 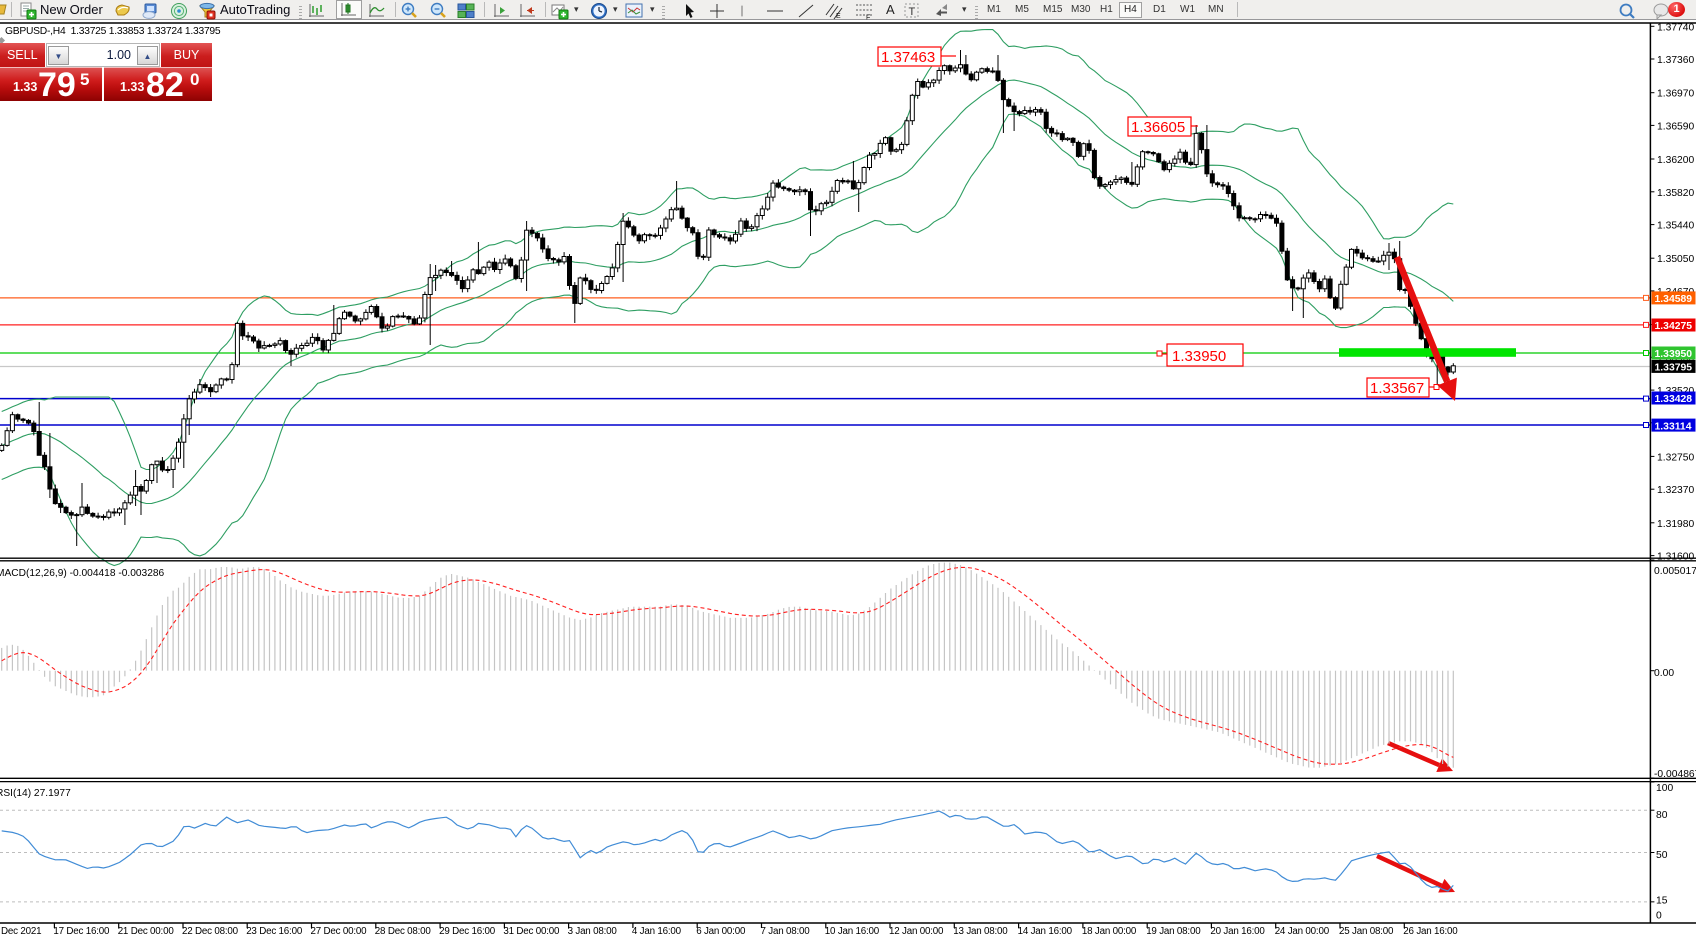 I want to click on svg-text: 1.33114, so click(x=1673, y=426).